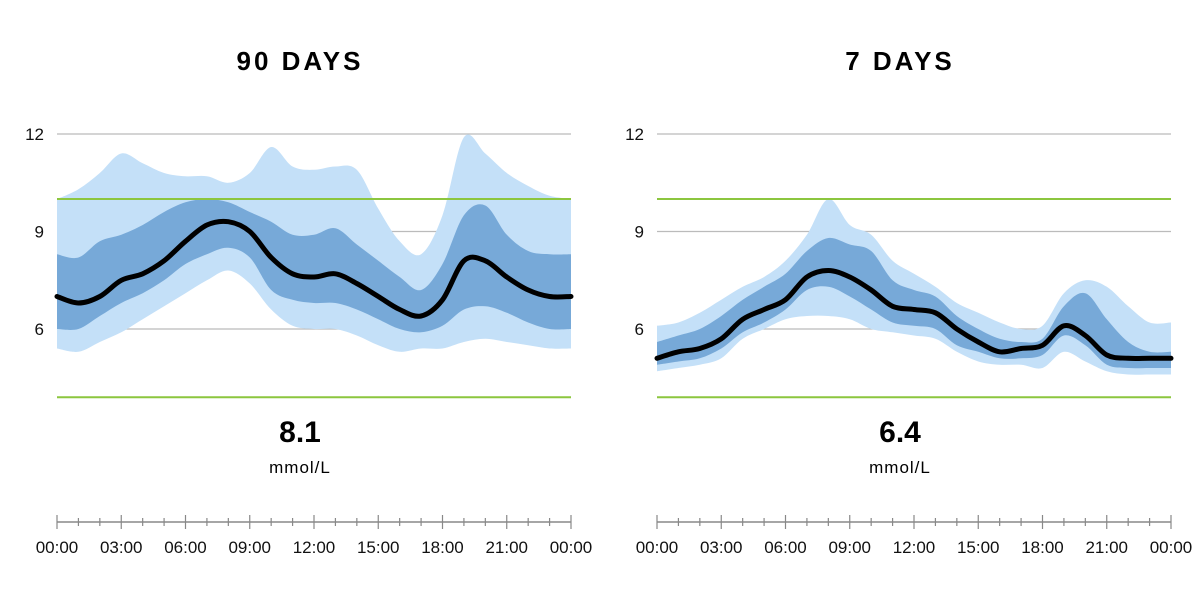 Image resolution: width=1200 pixels, height=600 pixels. What do you see at coordinates (300, 432) in the screenshot?
I see `average-value: 8.1` at bounding box center [300, 432].